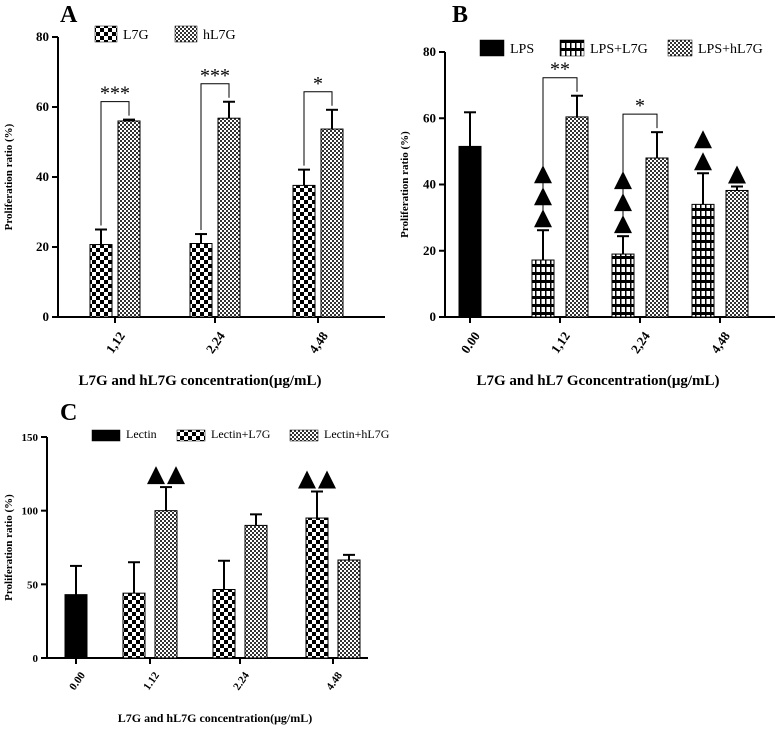 The width and height of the screenshot is (777, 732). Describe the element at coordinates (69, 15) in the screenshot. I see `panel-letter-a: A` at that location.